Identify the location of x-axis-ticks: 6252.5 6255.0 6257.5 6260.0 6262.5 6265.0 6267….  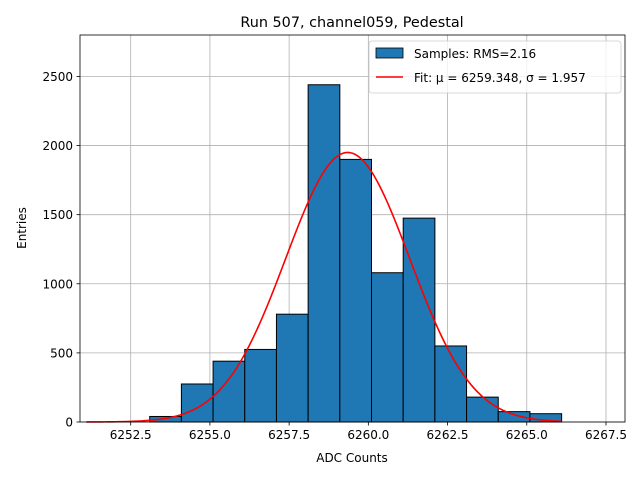
(368, 432).